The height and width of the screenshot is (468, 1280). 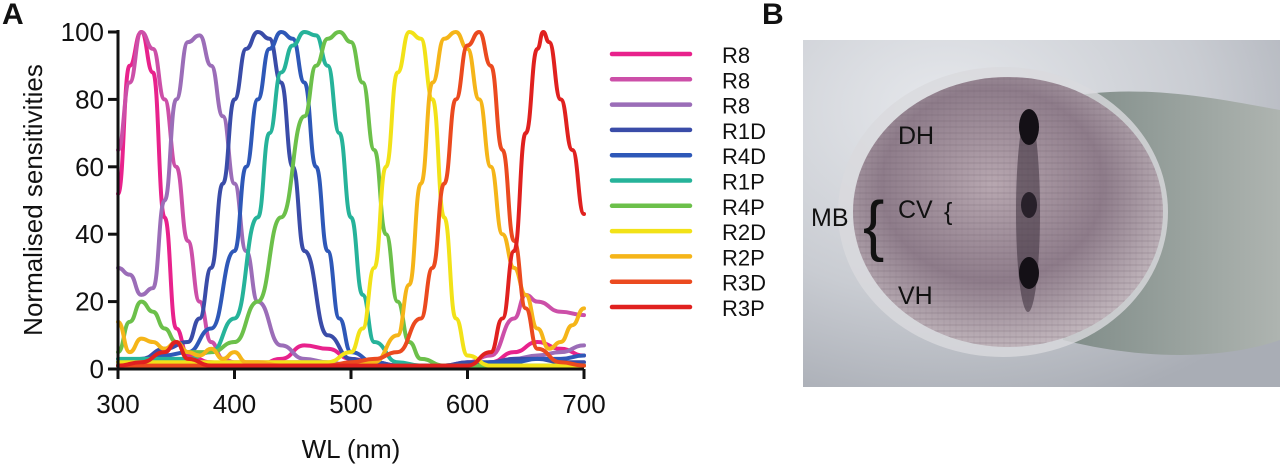 What do you see at coordinates (743, 207) in the screenshot?
I see `legend-label: R4P` at bounding box center [743, 207].